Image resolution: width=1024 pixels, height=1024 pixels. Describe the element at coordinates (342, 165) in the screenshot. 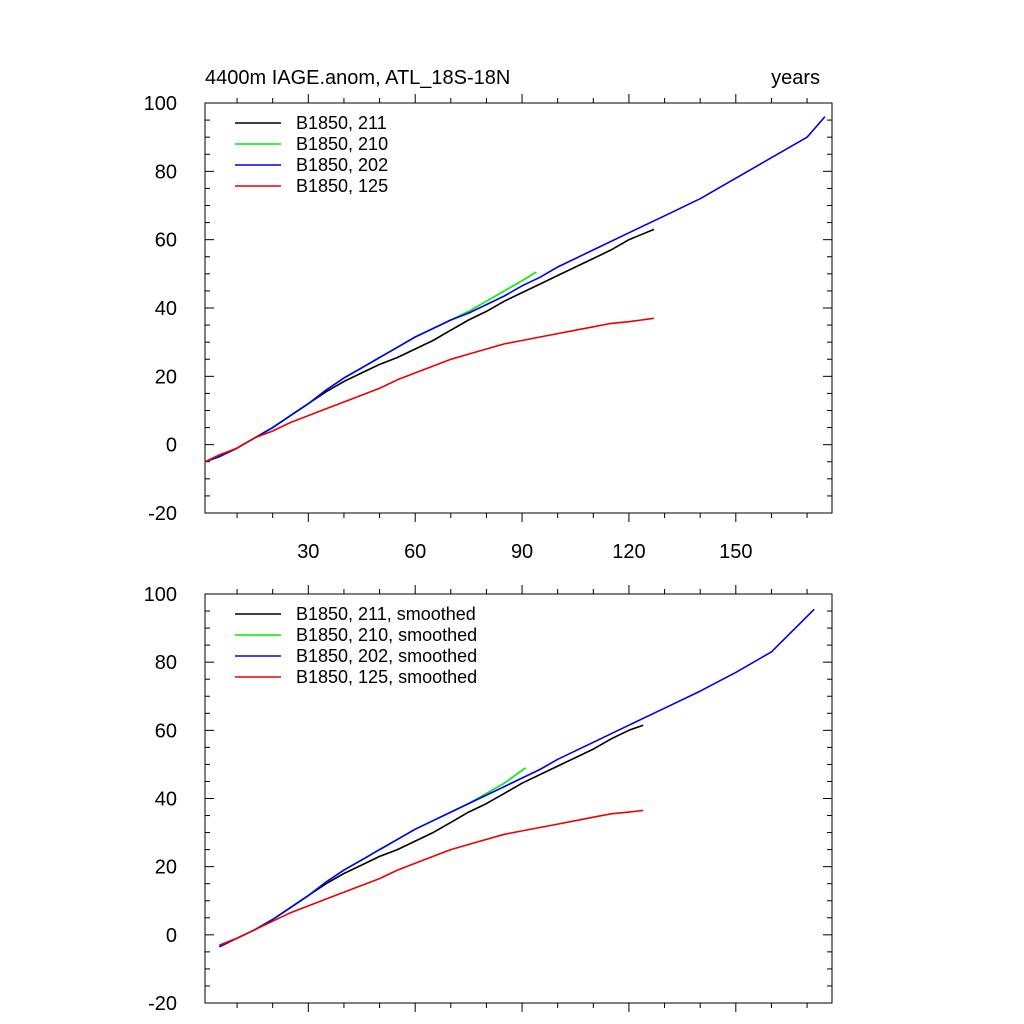

I see `top-legend-label-3: B1850, 202` at that location.